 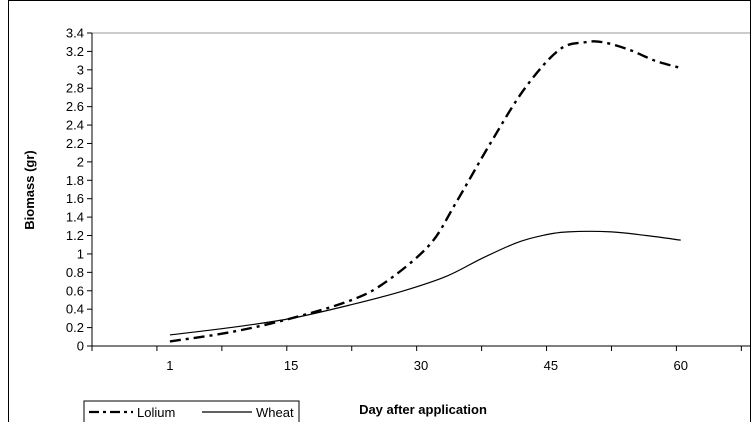 I want to click on x-tick-label: 1, so click(x=169, y=365).